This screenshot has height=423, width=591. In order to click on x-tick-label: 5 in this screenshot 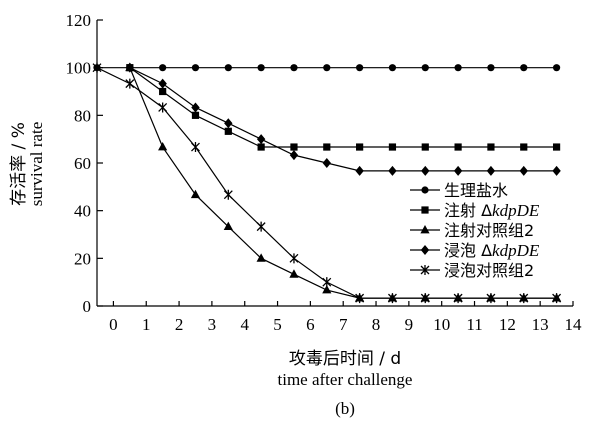, I will do `click(277, 324)`.